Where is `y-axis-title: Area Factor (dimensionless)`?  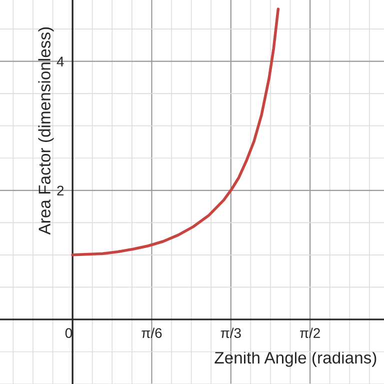
y-axis-title: Area Factor (dimensionless) is located at coordinates (46, 131).